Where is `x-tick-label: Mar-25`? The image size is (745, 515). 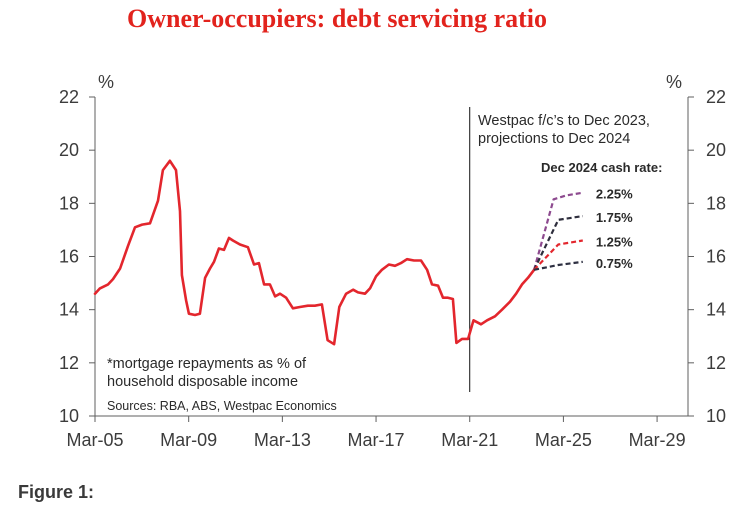 x-tick-label: Mar-25 is located at coordinates (563, 440).